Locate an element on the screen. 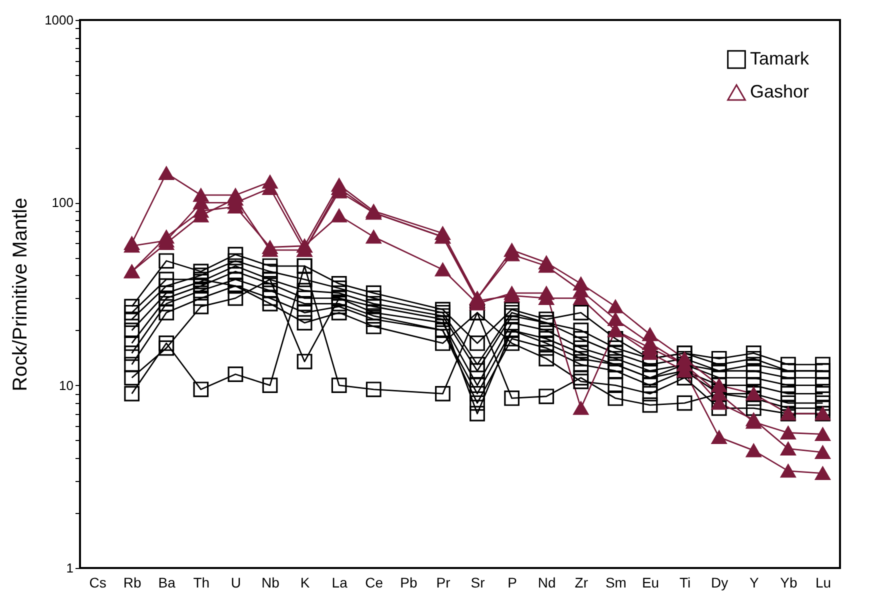  x-tick-label: Lu is located at coordinates (823, 582).